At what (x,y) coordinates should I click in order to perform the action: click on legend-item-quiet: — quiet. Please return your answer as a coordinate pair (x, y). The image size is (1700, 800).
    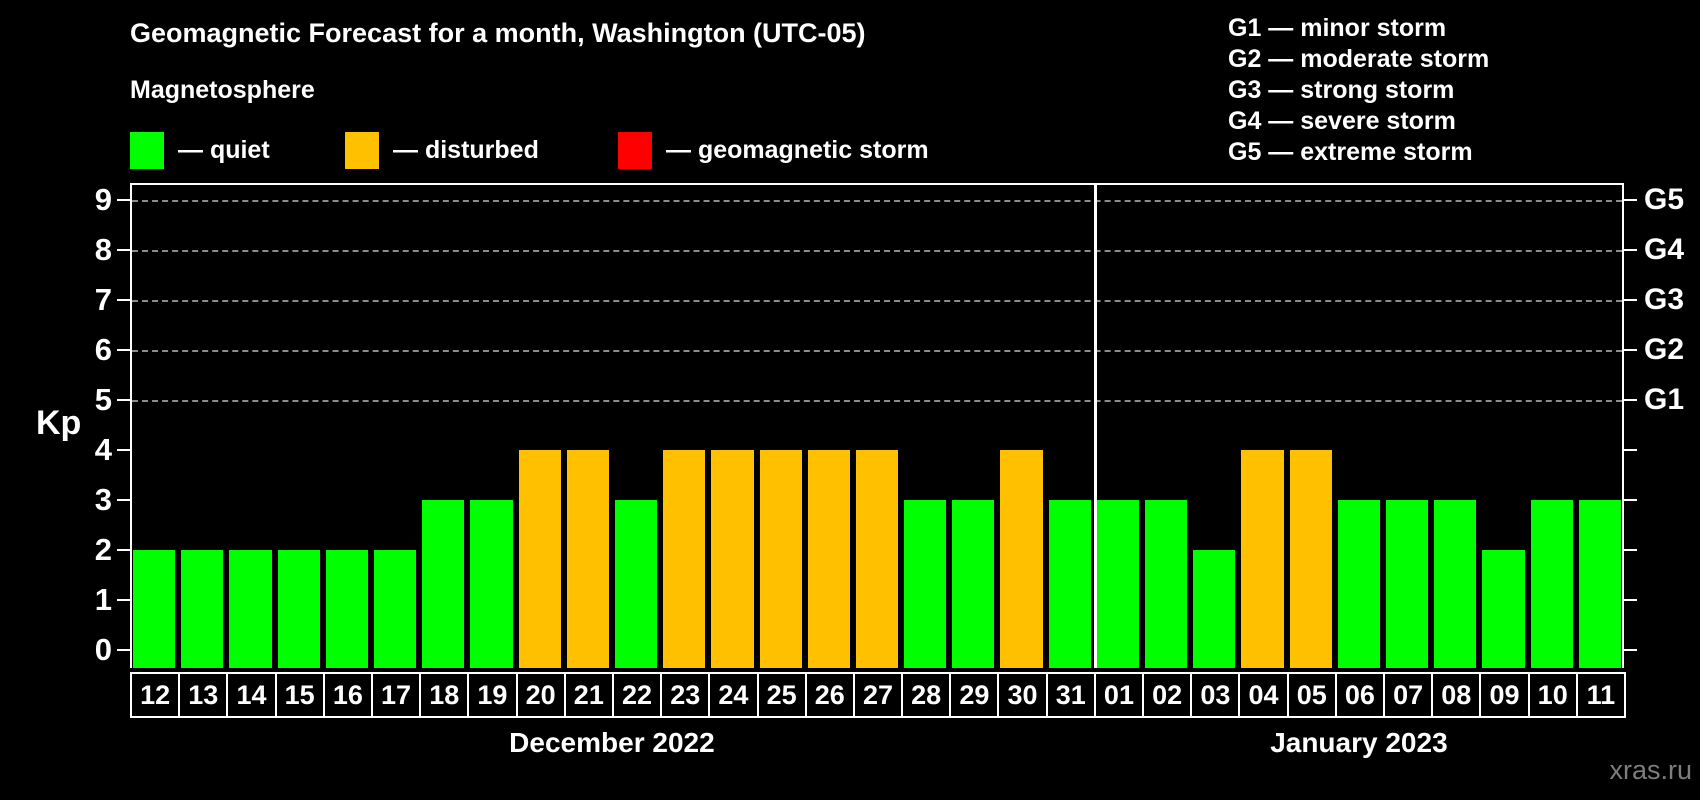
    Looking at the image, I should click on (200, 150).